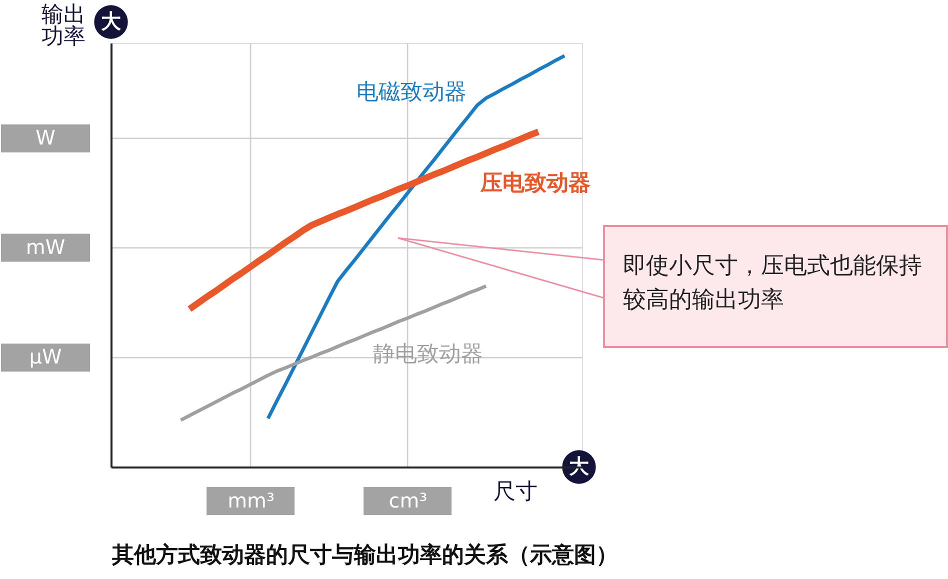 Image resolution: width=948 pixels, height=579 pixels. I want to click on ref-line-label: W, so click(46, 137).